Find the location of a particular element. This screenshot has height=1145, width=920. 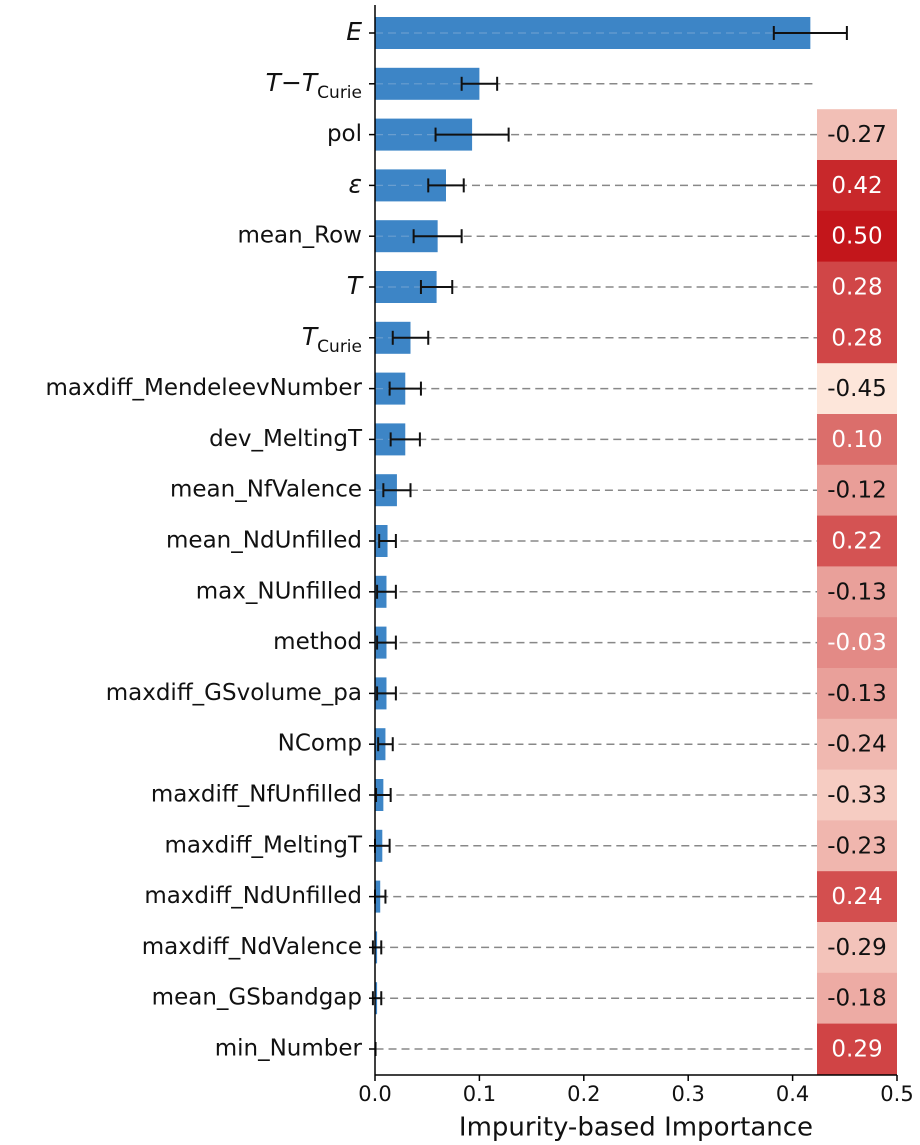

y-tick-label: T−TCurie is located at coordinates (314, 85).